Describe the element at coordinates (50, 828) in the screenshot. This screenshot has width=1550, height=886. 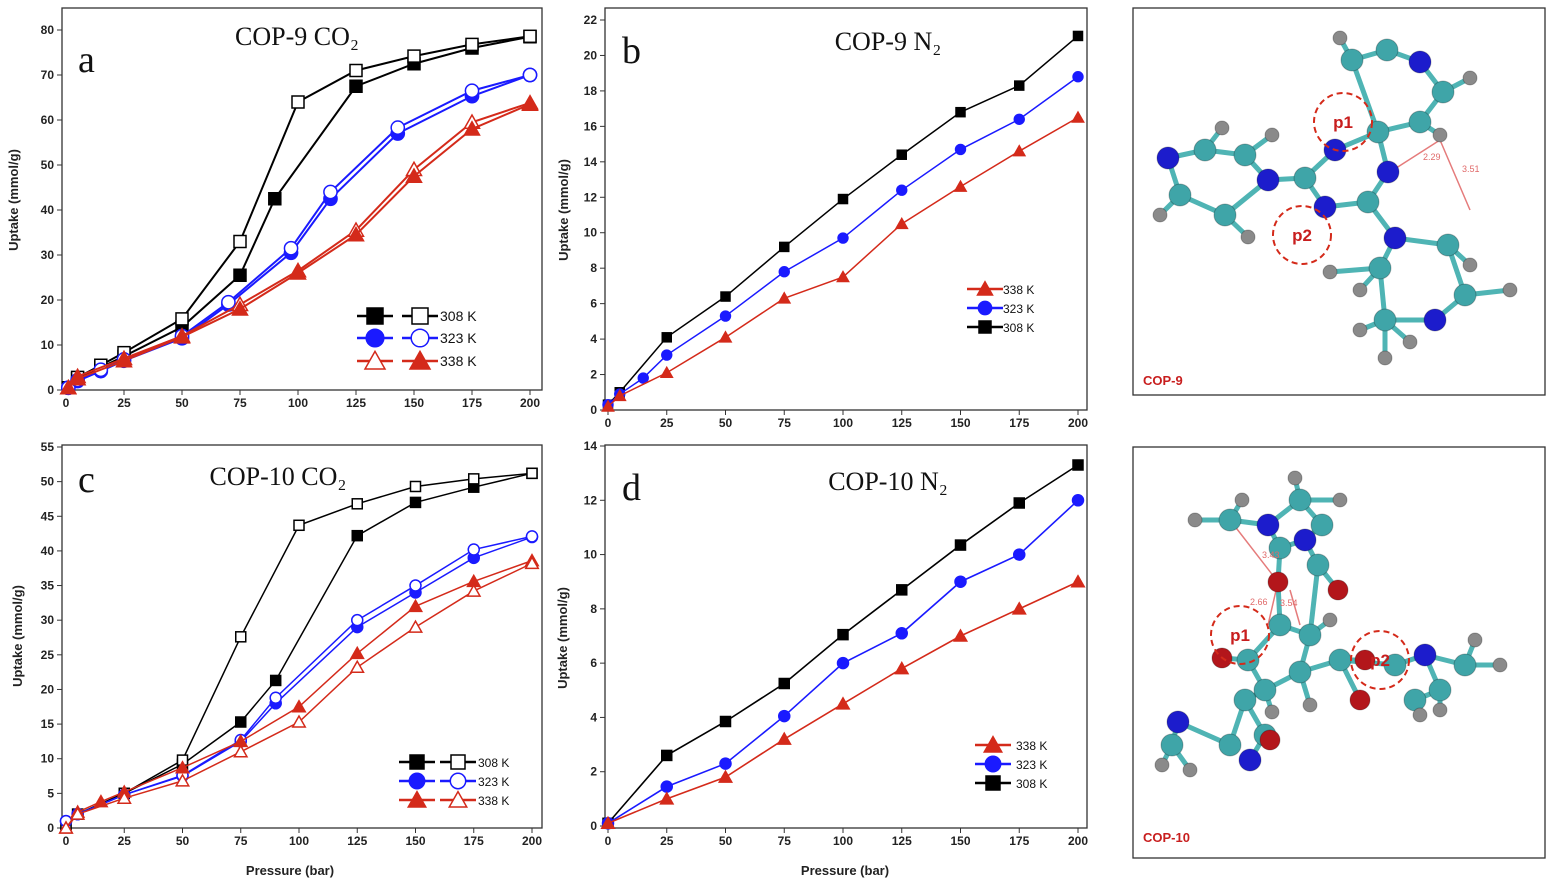
I see `y-tick-label: 0` at that location.